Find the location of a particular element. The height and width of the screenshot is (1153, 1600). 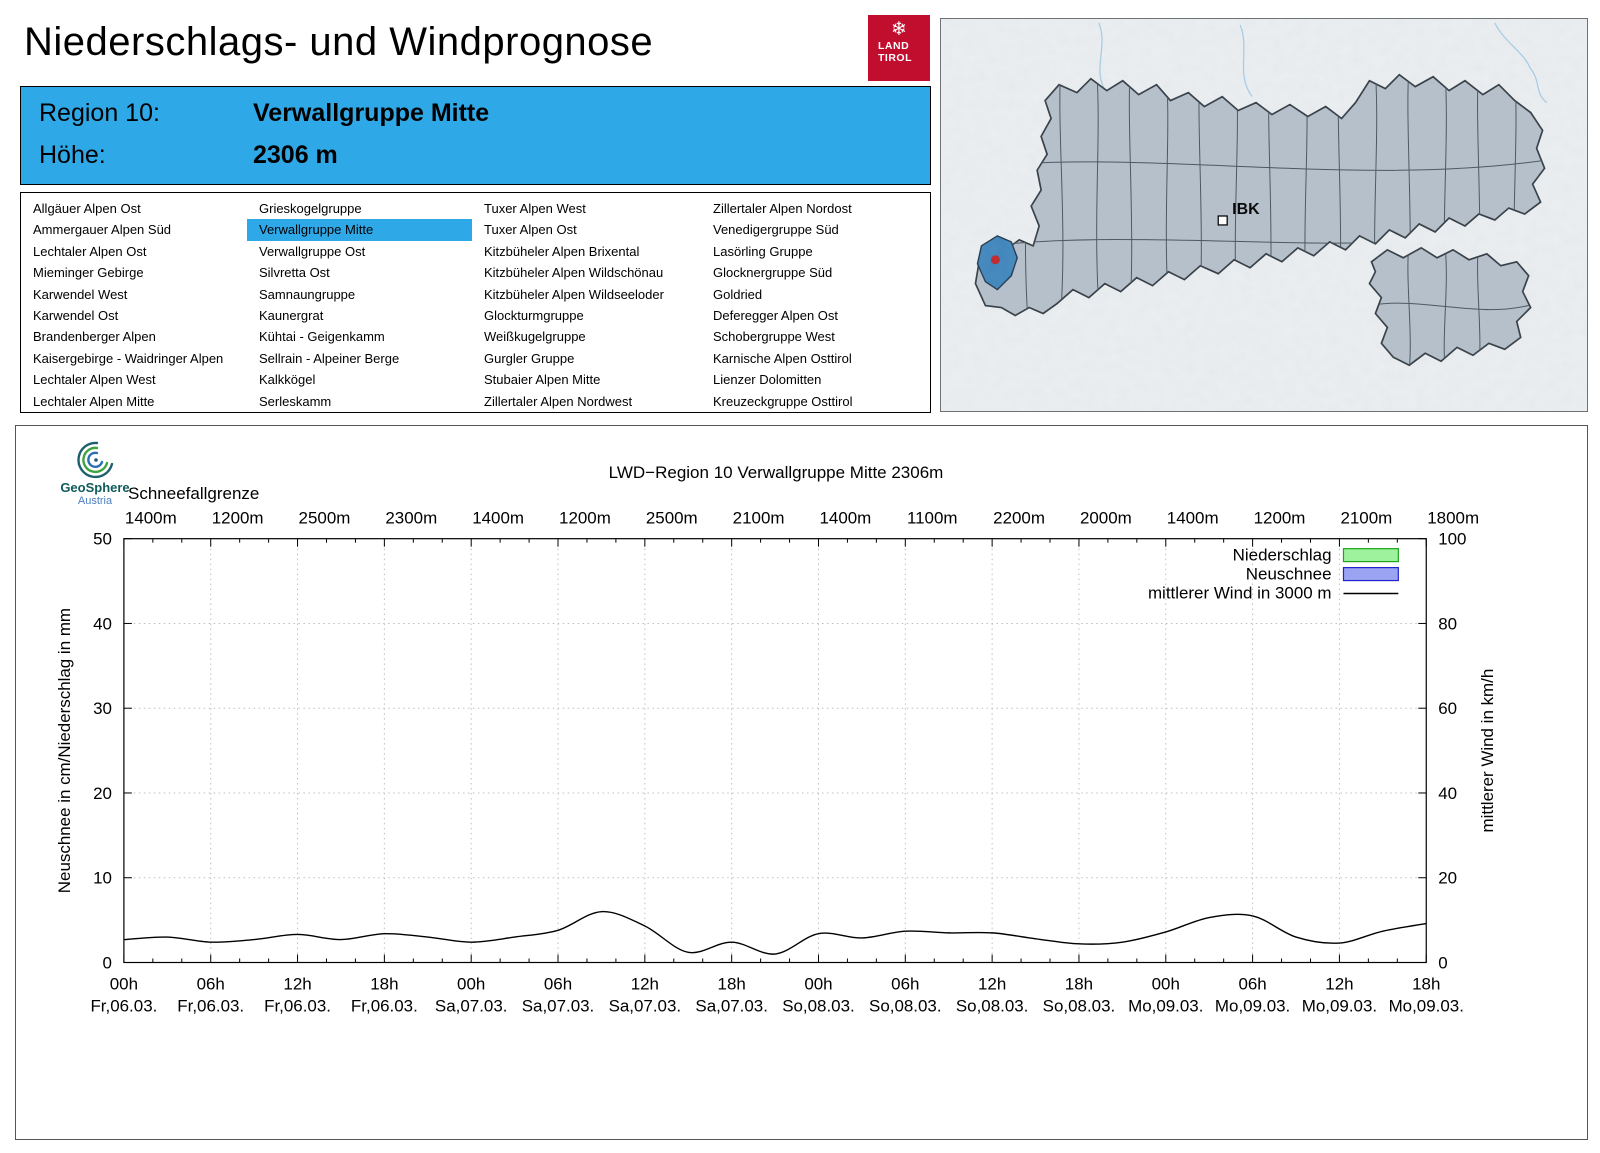

snowline-label: Schneefallgrenze is located at coordinates (194, 493).